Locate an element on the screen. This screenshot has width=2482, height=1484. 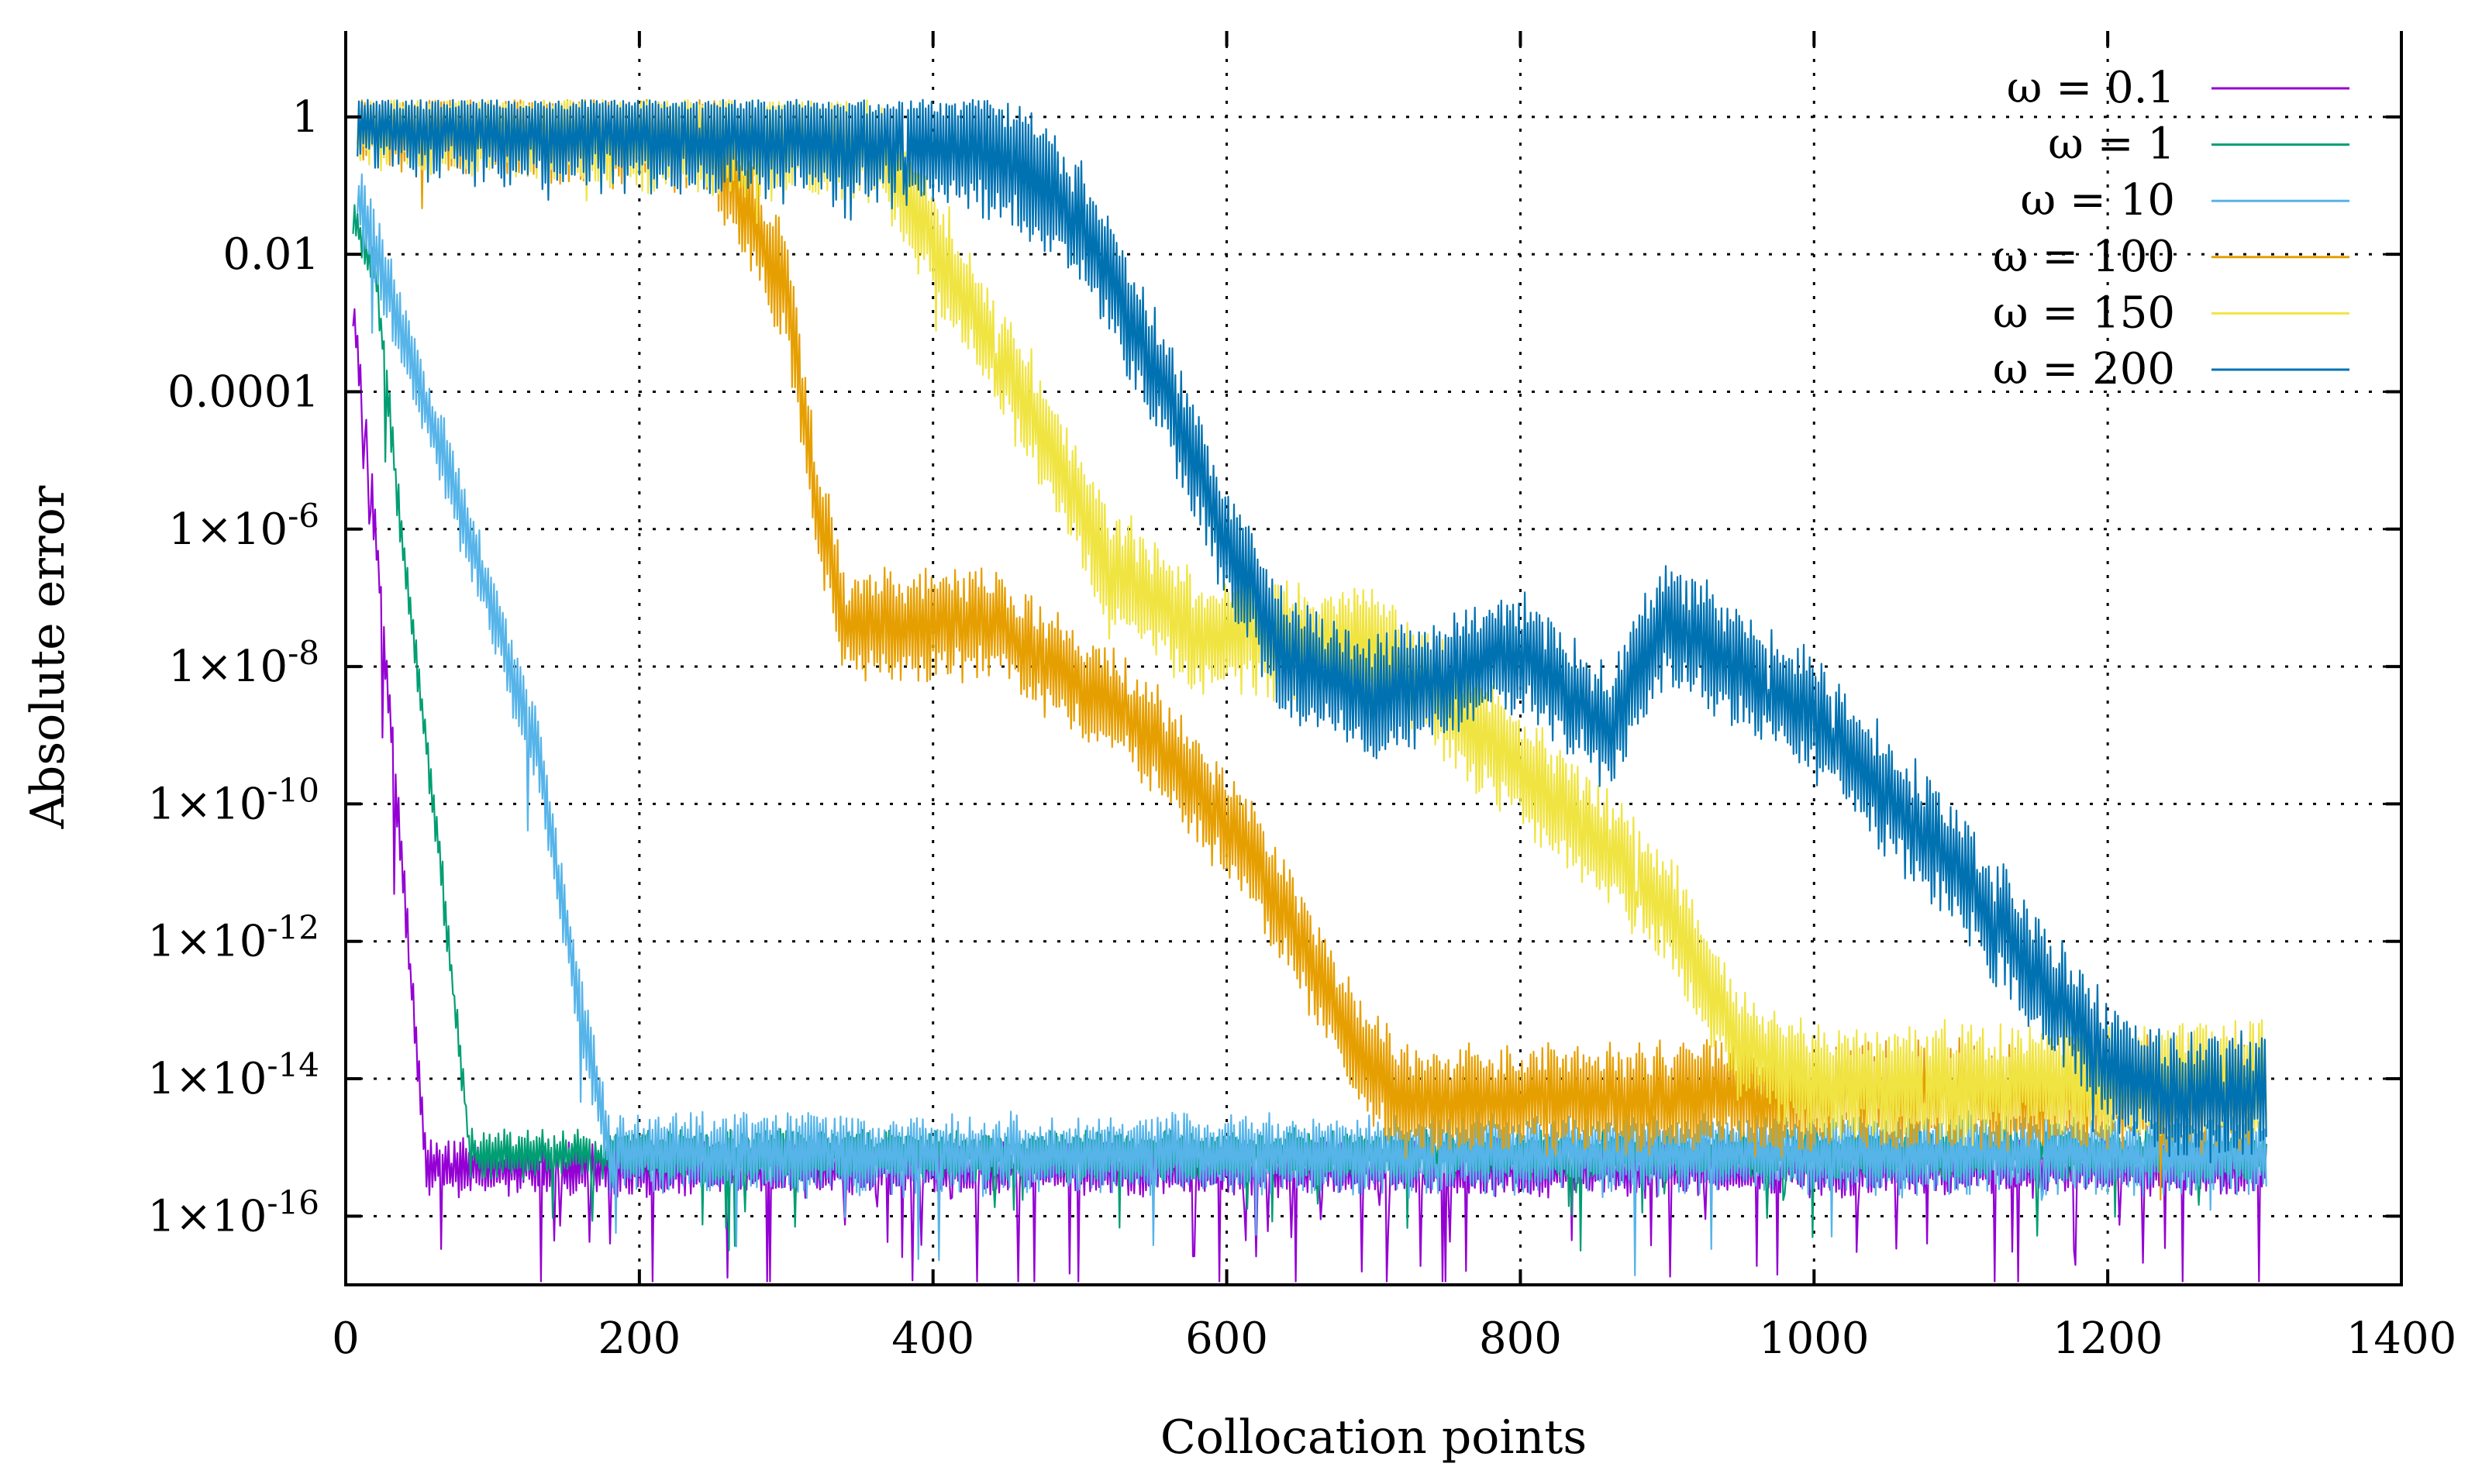
x-tick-label: 0 is located at coordinates (346, 1339).